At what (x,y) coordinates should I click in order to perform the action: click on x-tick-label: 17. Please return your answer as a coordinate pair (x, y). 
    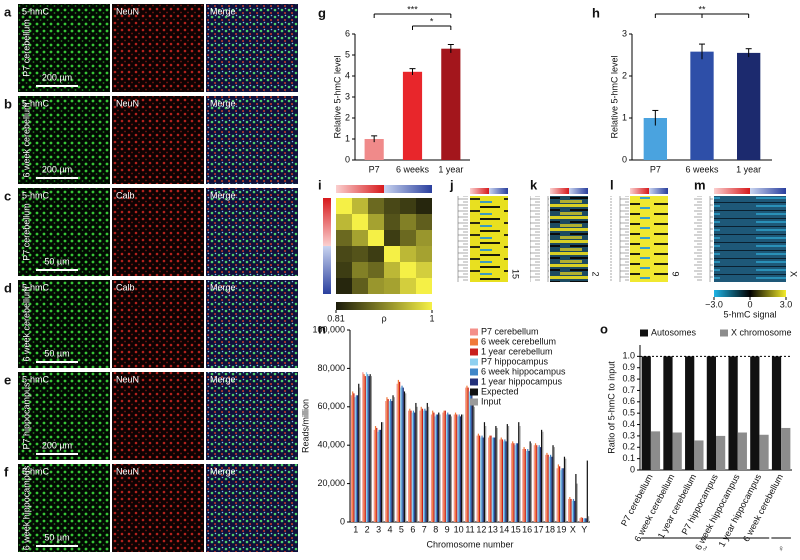
    Looking at the image, I should click on (539, 529).